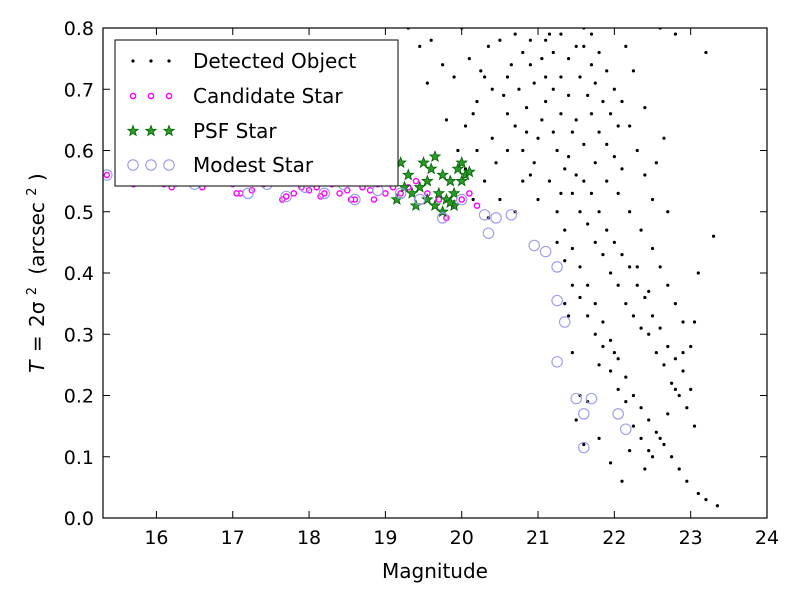 This screenshot has width=800, height=600. I want to click on y-tick-label: 0.1, so click(79, 458).